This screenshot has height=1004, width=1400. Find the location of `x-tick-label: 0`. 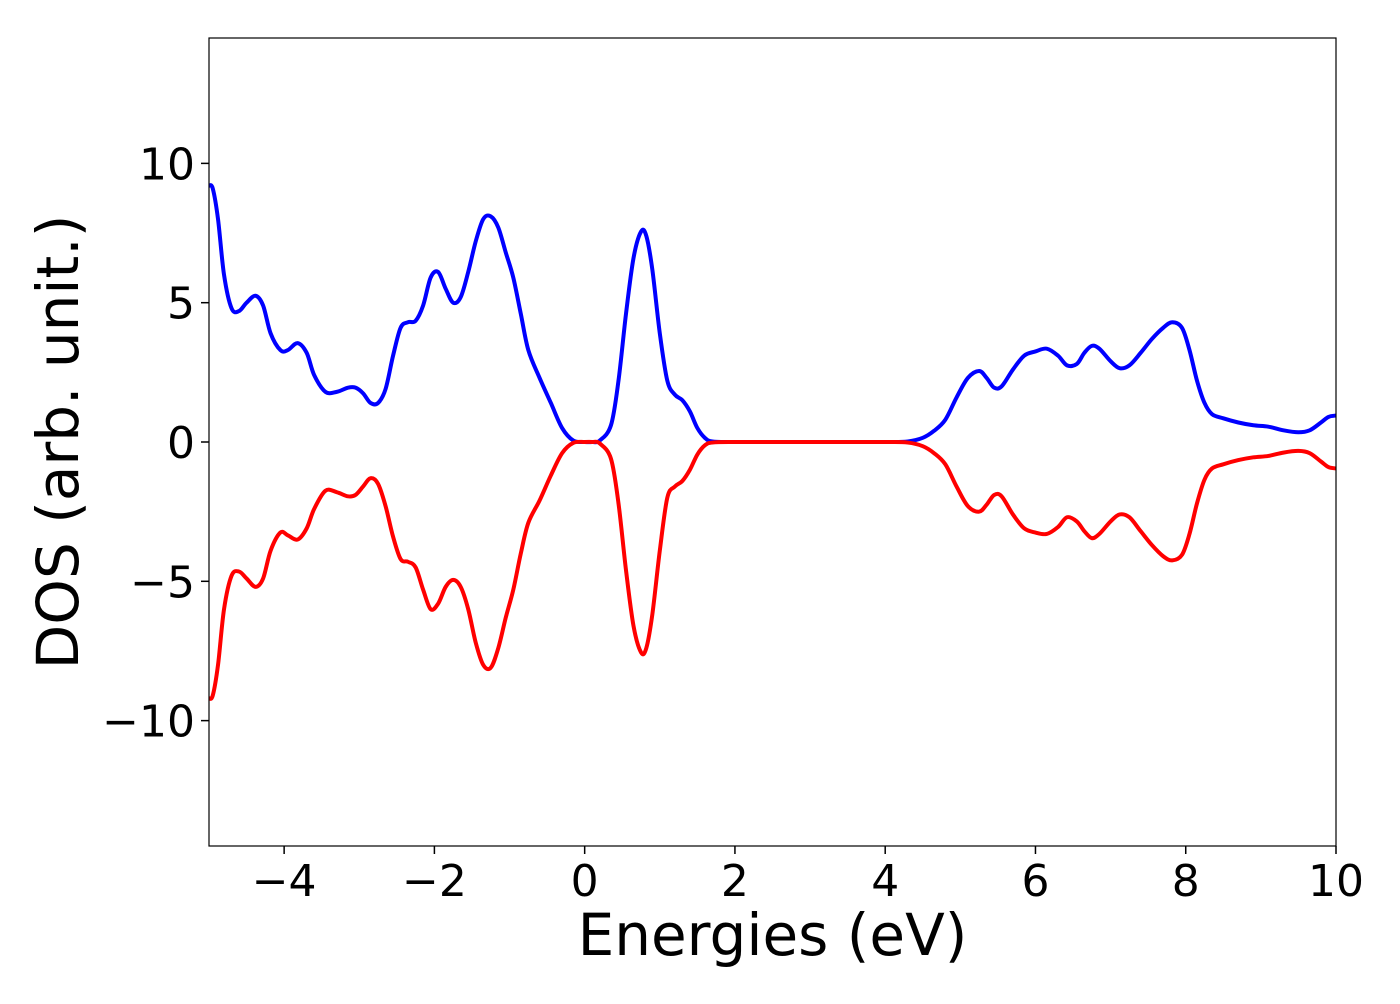

x-tick-label: 0 is located at coordinates (585, 881).